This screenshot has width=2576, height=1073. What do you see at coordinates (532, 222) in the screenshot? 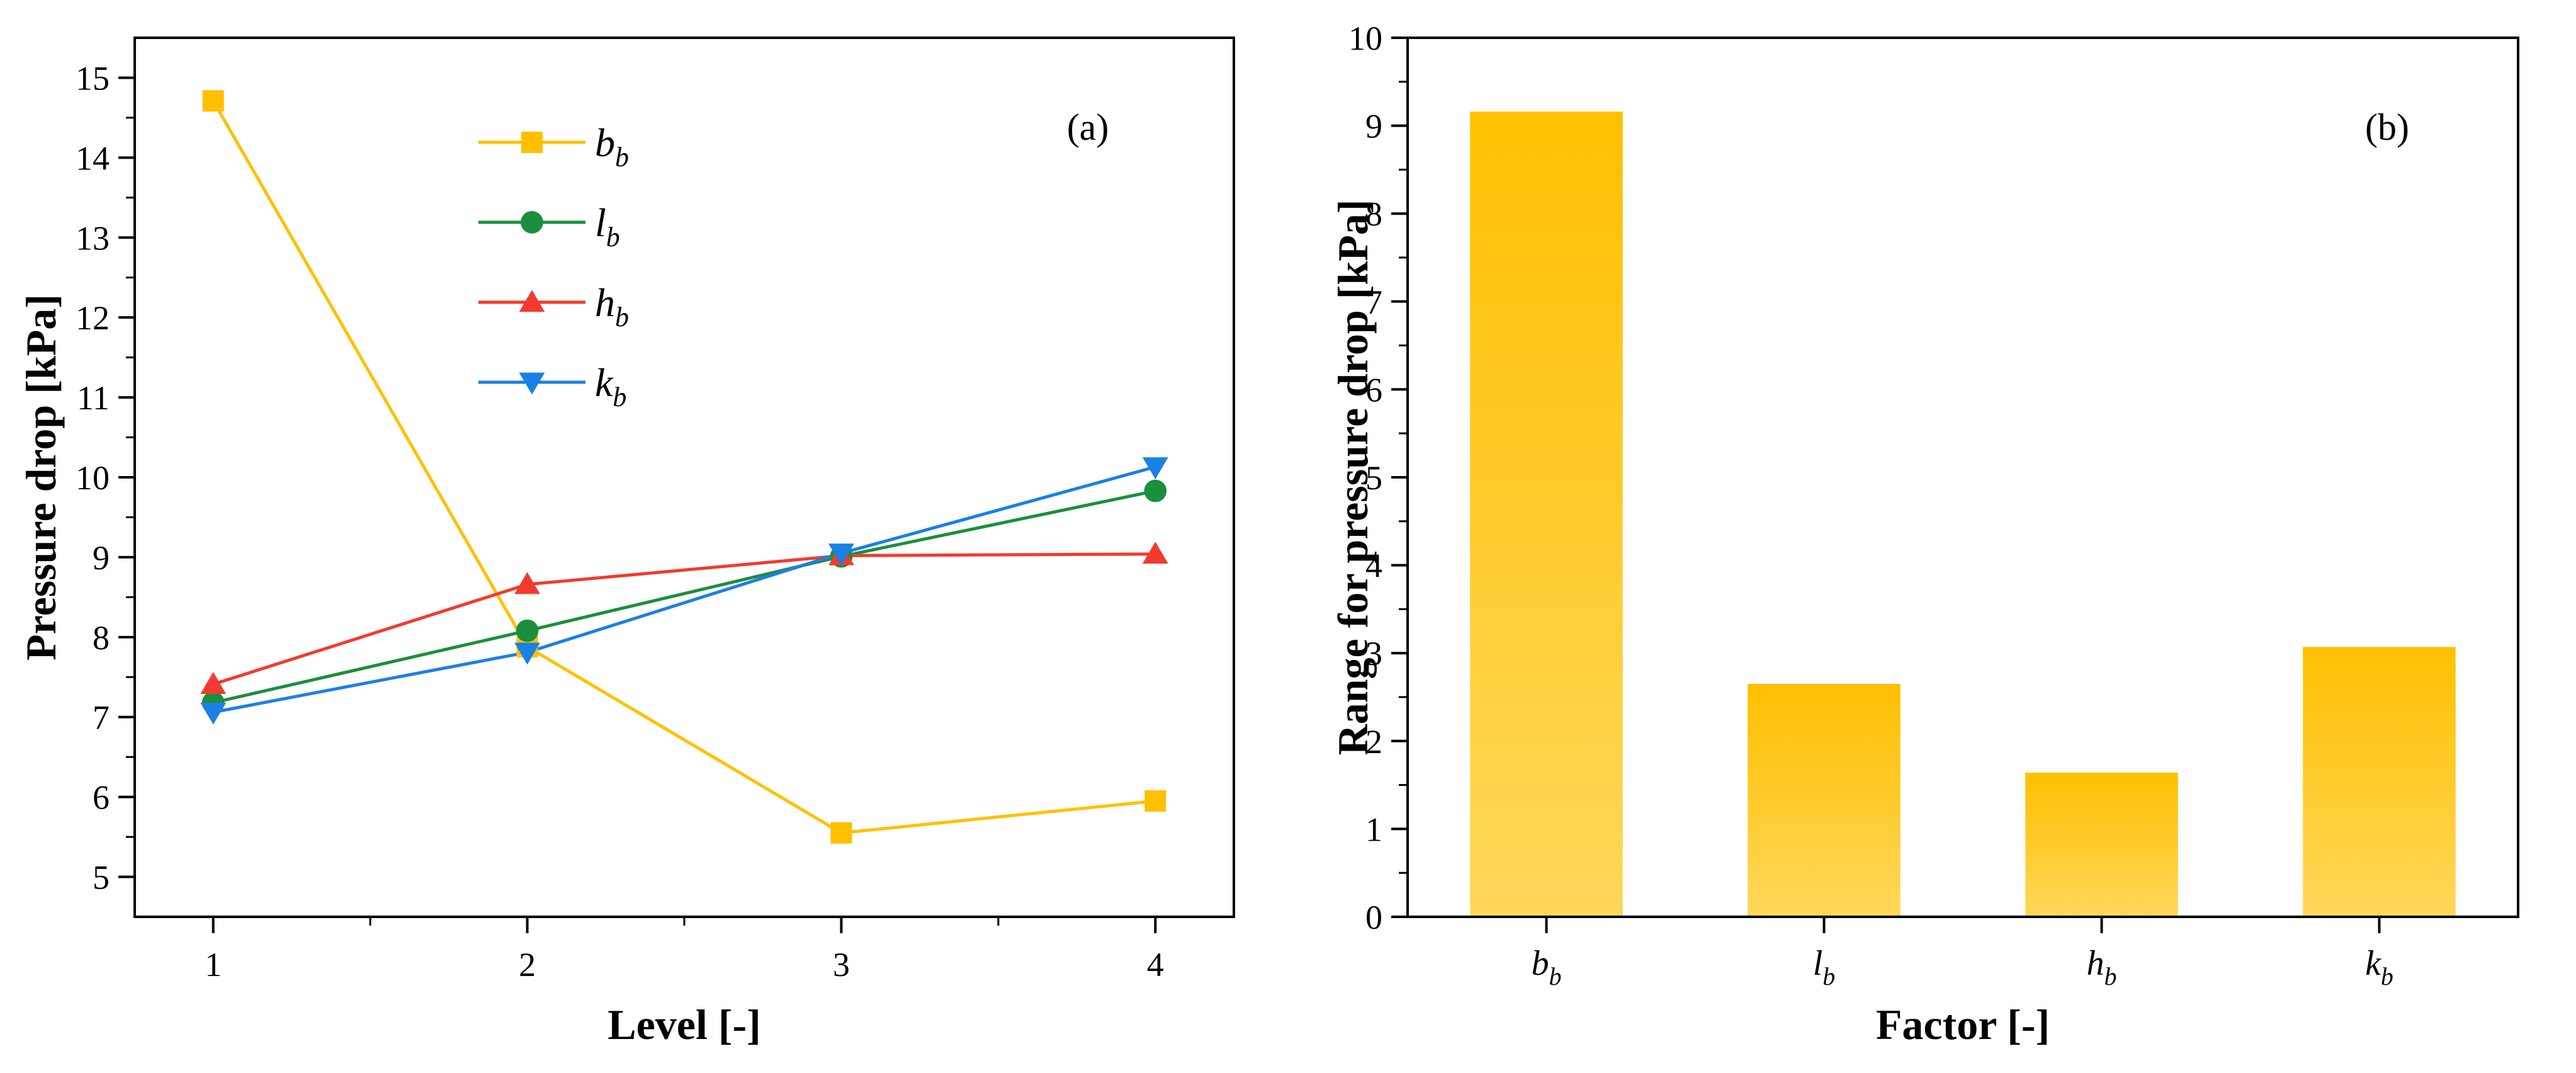
I see `legend-marker-l` at bounding box center [532, 222].